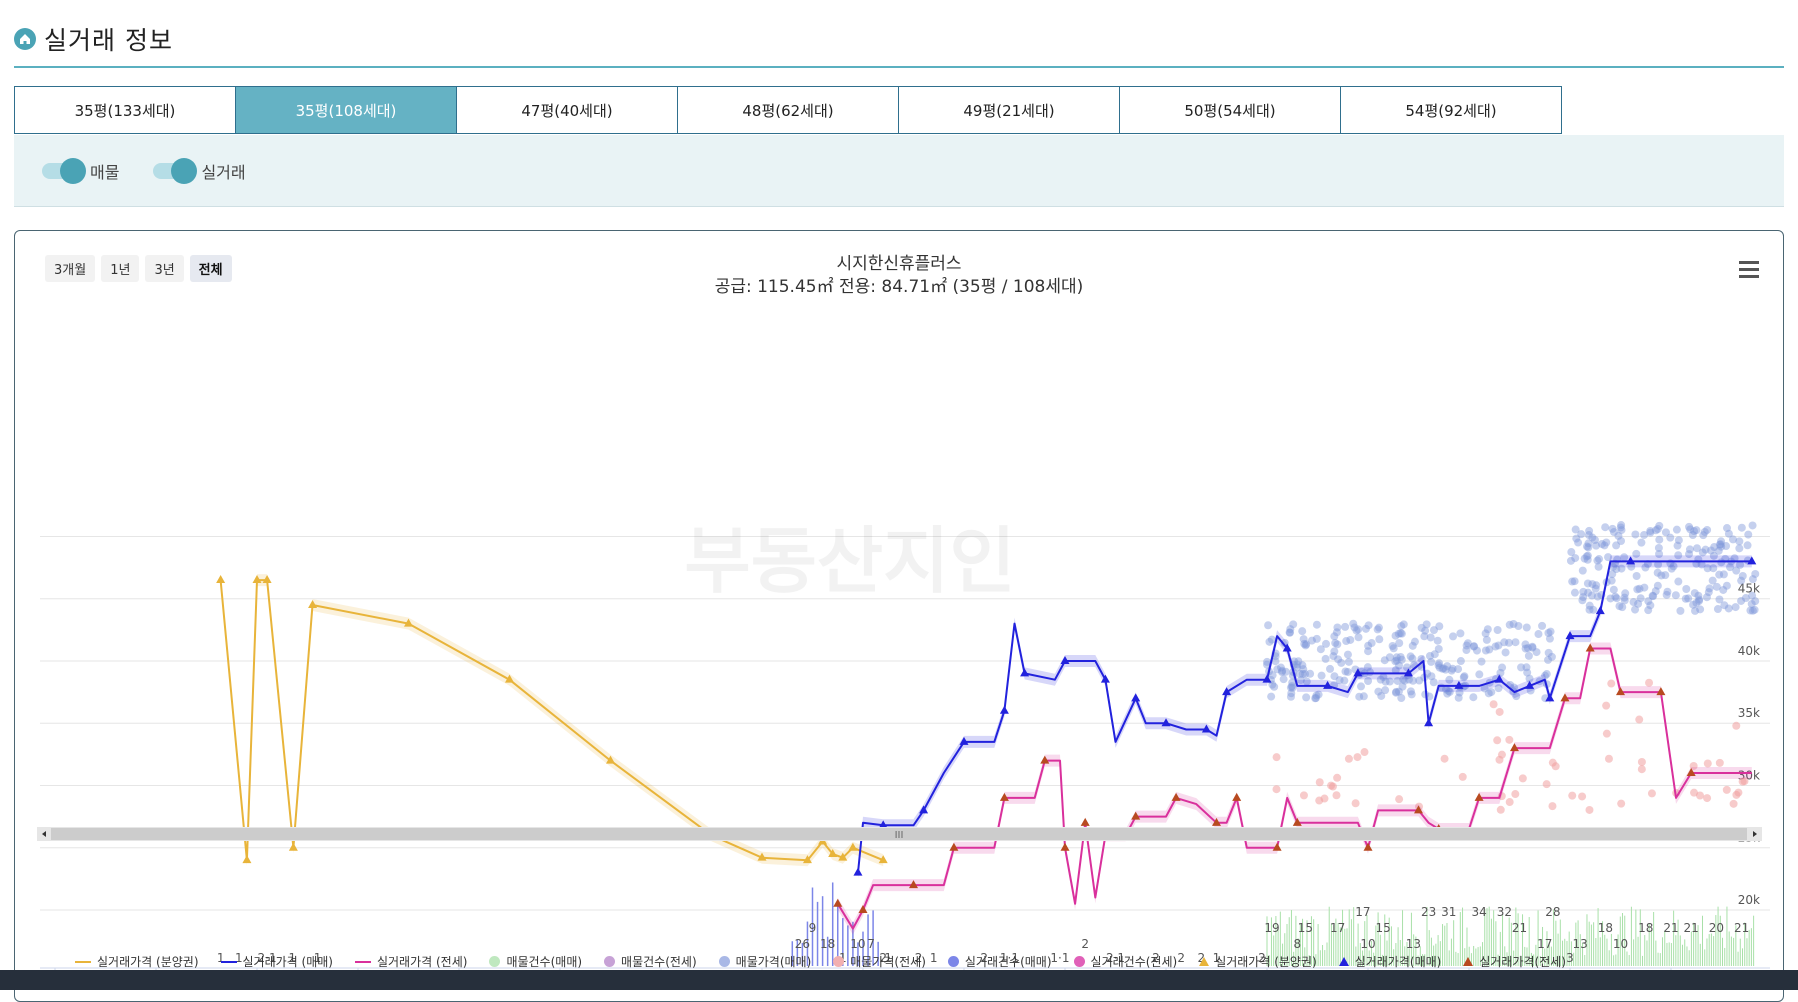 The height and width of the screenshot is (1002, 1798). I want to click on range-button-2: 3년, so click(164, 268).